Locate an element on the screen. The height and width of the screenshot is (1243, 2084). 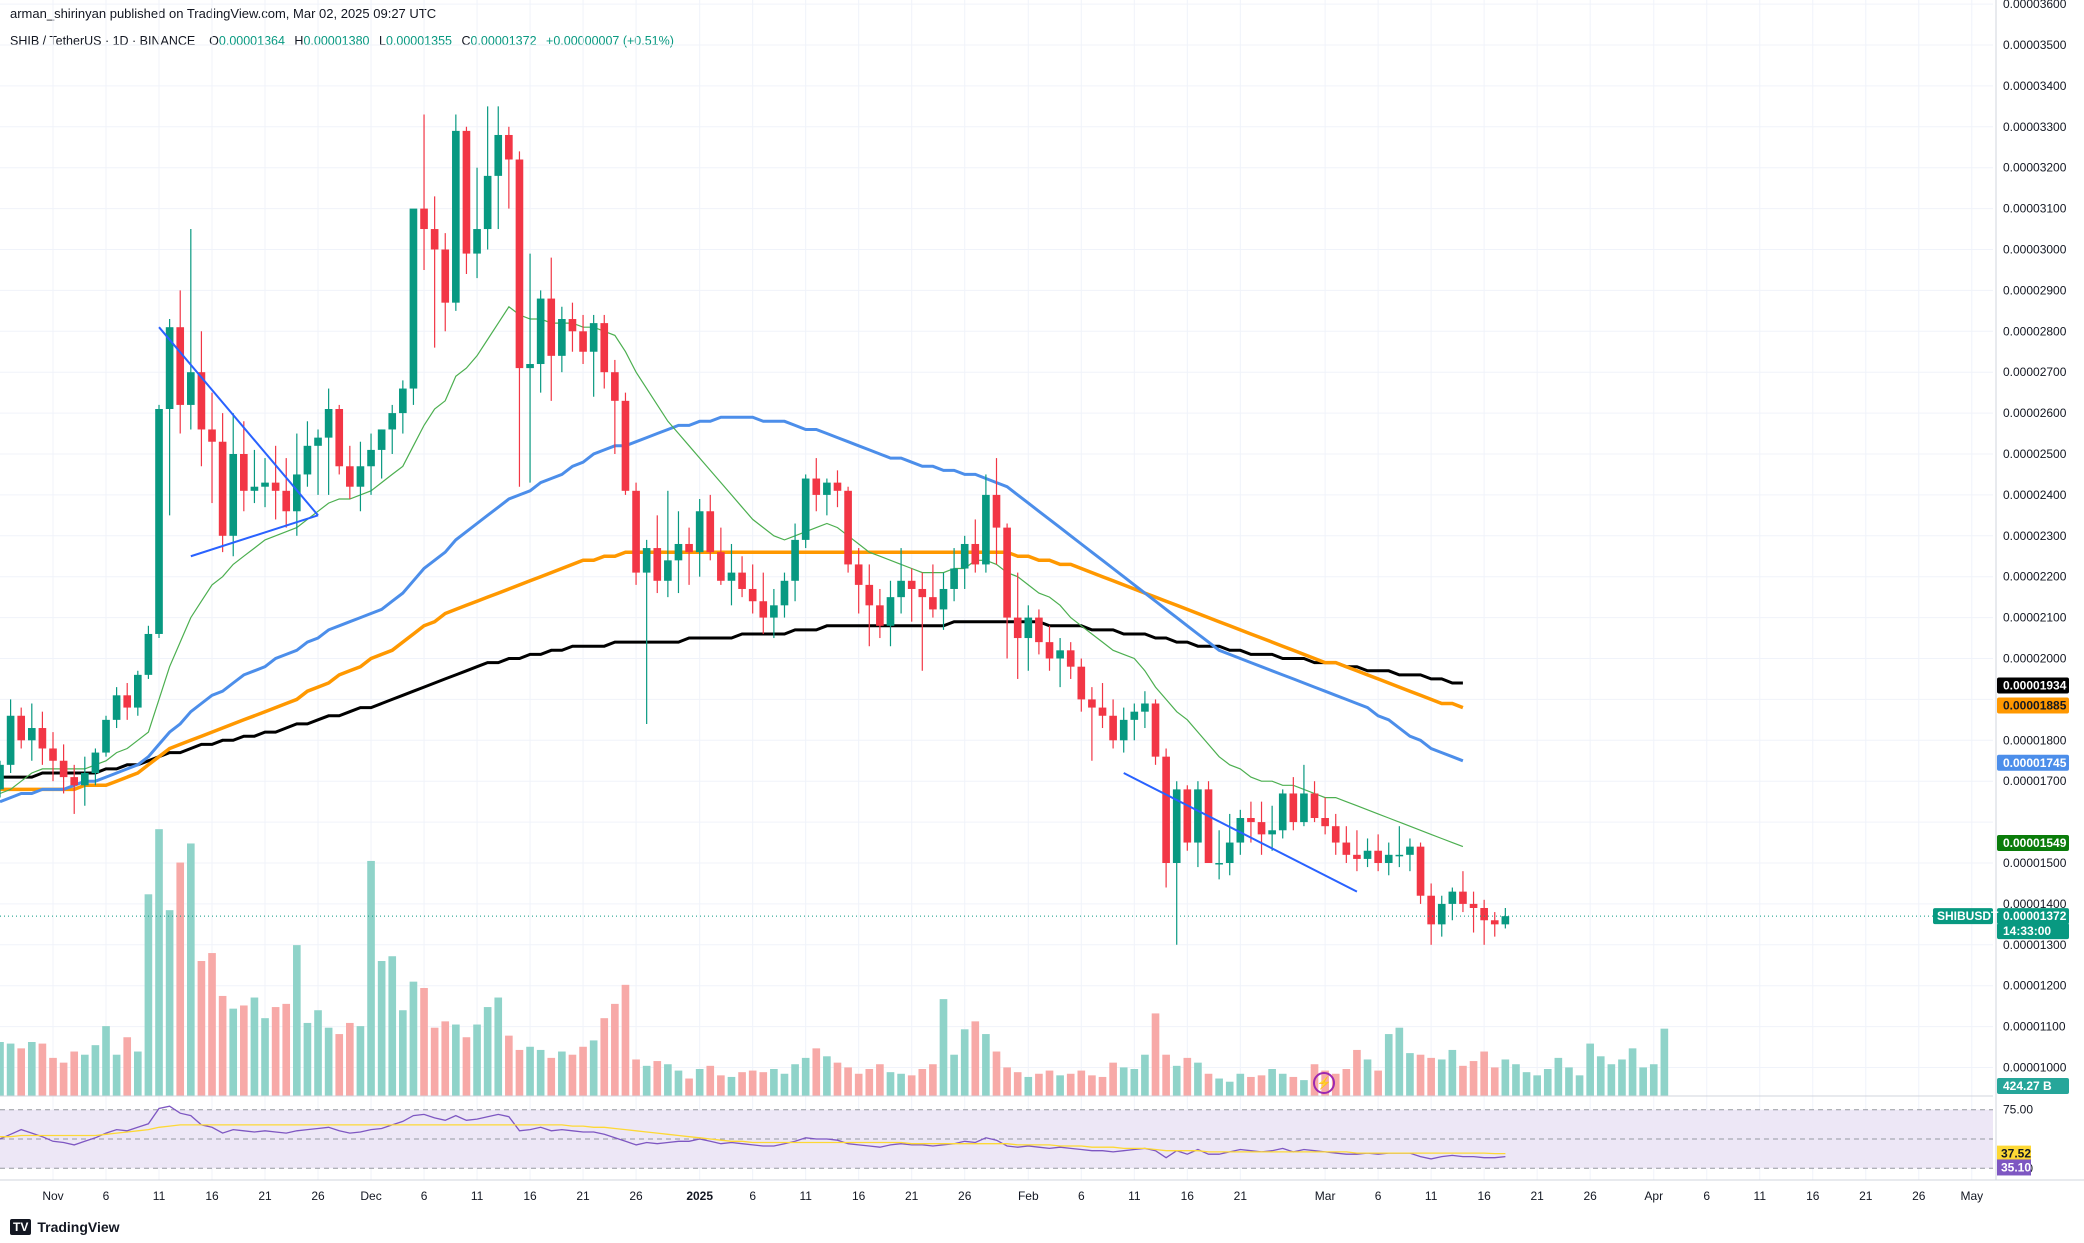
price-tick-label: 0.00001400 is located at coordinates (2035, 904).